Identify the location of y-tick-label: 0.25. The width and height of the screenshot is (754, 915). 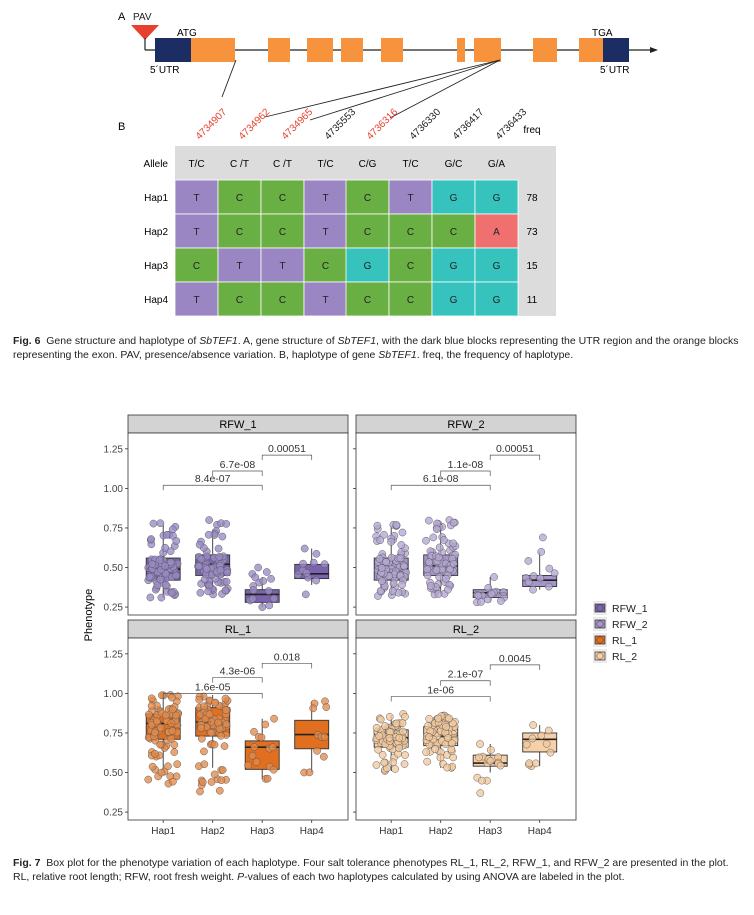
(114, 608).